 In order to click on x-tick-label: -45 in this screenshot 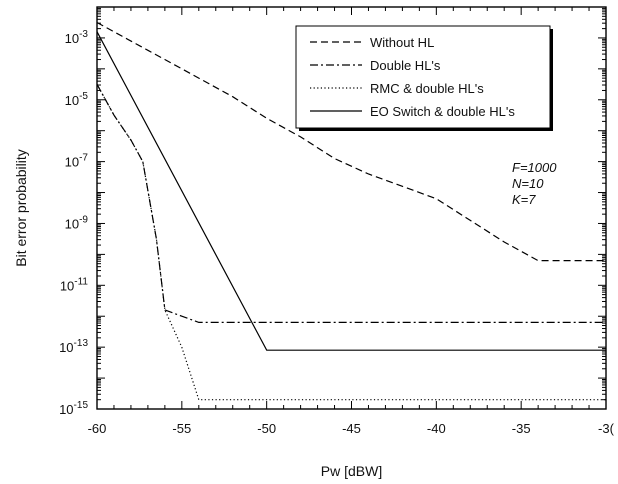, I will do `click(351, 428)`.